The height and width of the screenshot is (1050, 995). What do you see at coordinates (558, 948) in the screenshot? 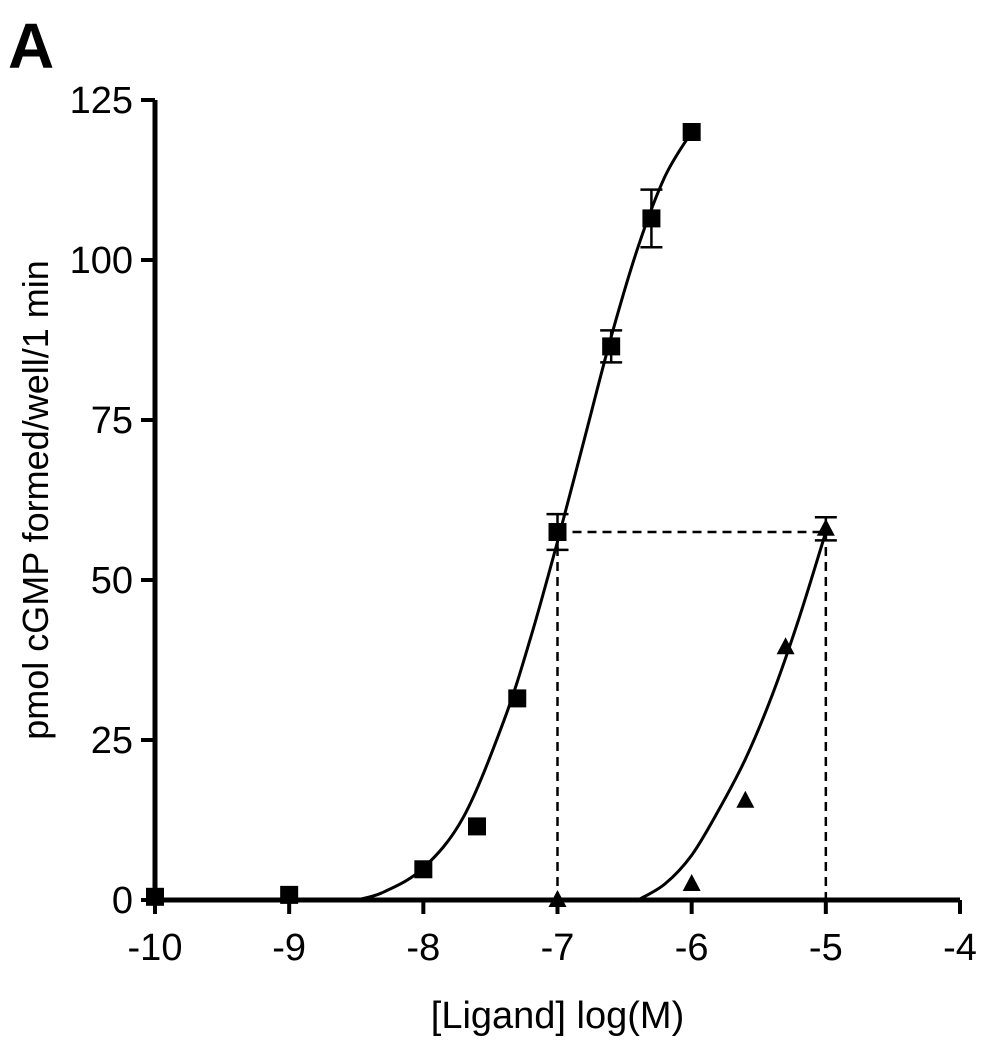
I see `x-tick-label: -7` at bounding box center [558, 948].